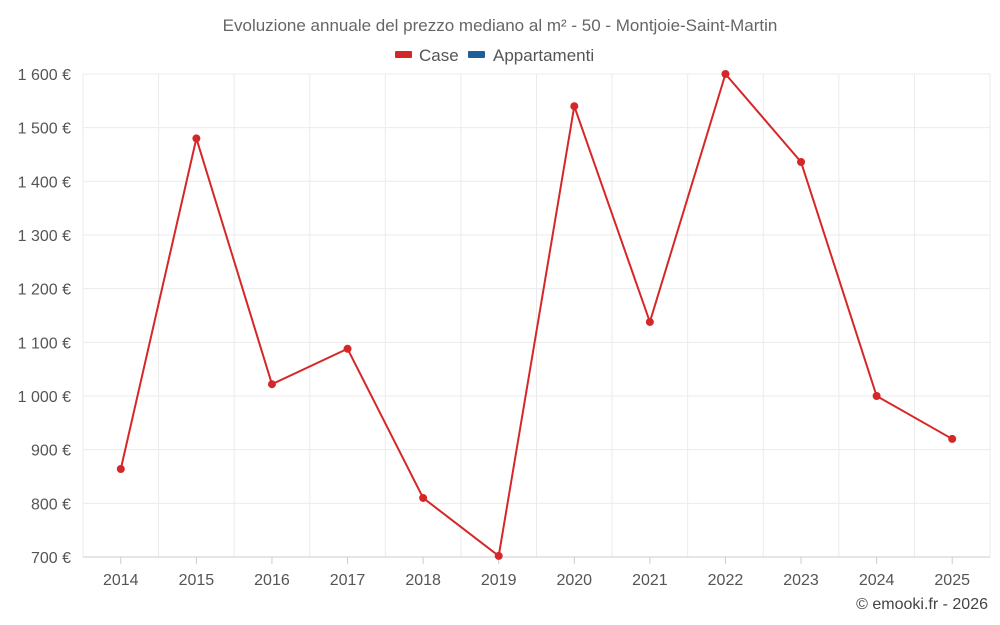 The image size is (1000, 625). I want to click on credit-text: © emooki.fr - 2026, so click(922, 604).